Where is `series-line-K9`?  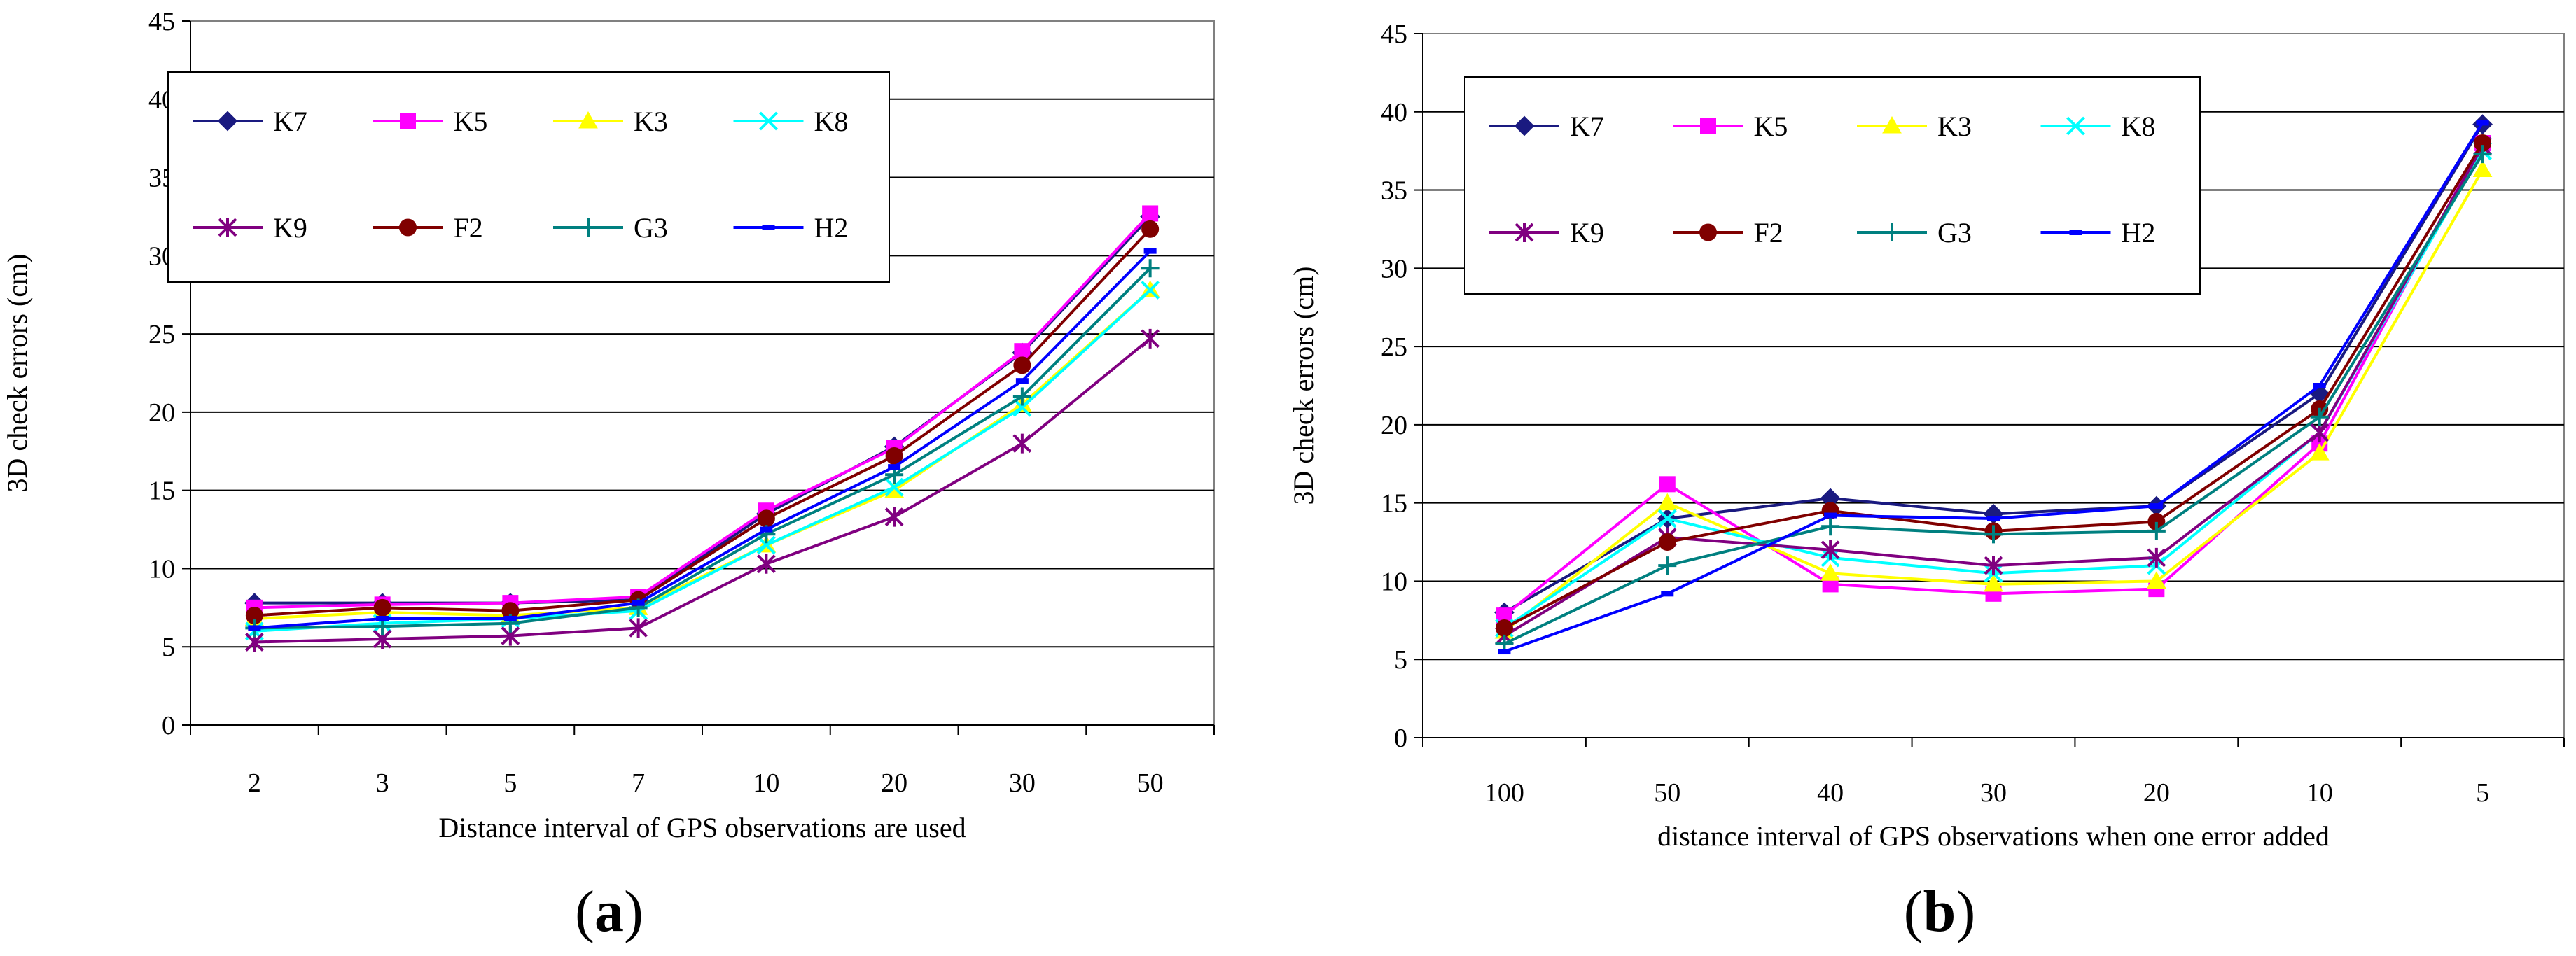 series-line-K9 is located at coordinates (702, 490).